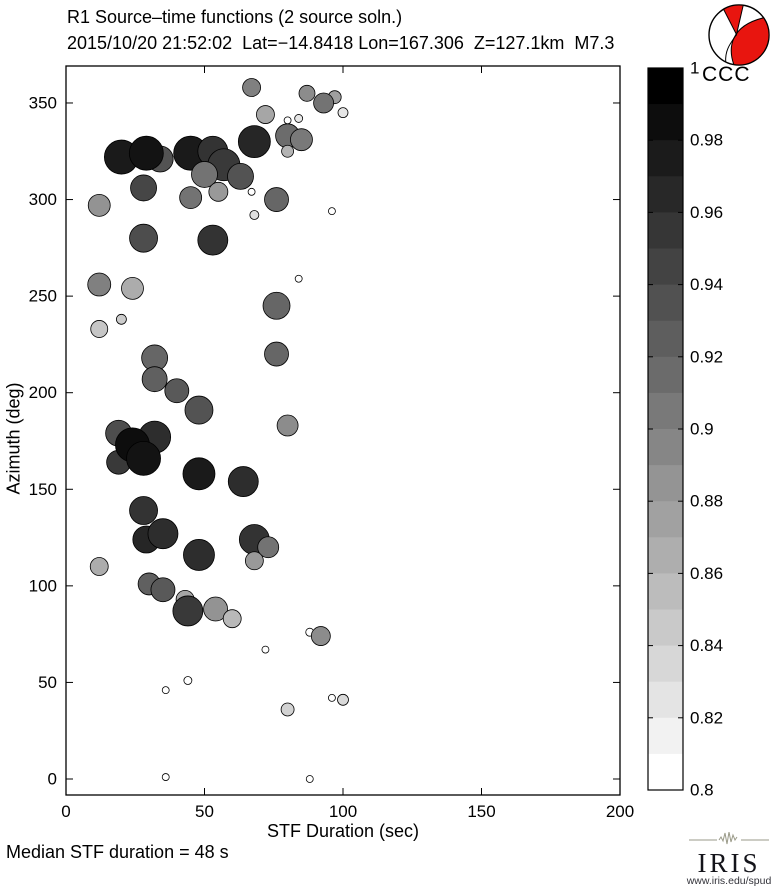  What do you see at coordinates (739, 35) in the screenshot?
I see `focal-mechanism-beachball-icon` at bounding box center [739, 35].